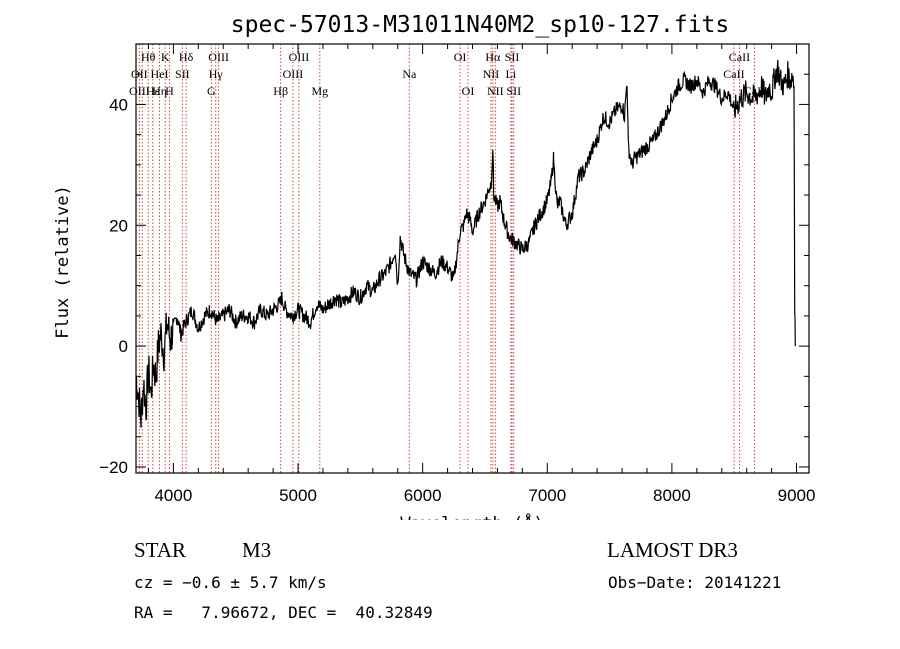  What do you see at coordinates (160, 74) in the screenshot?
I see `line-label: HeI` at bounding box center [160, 74].